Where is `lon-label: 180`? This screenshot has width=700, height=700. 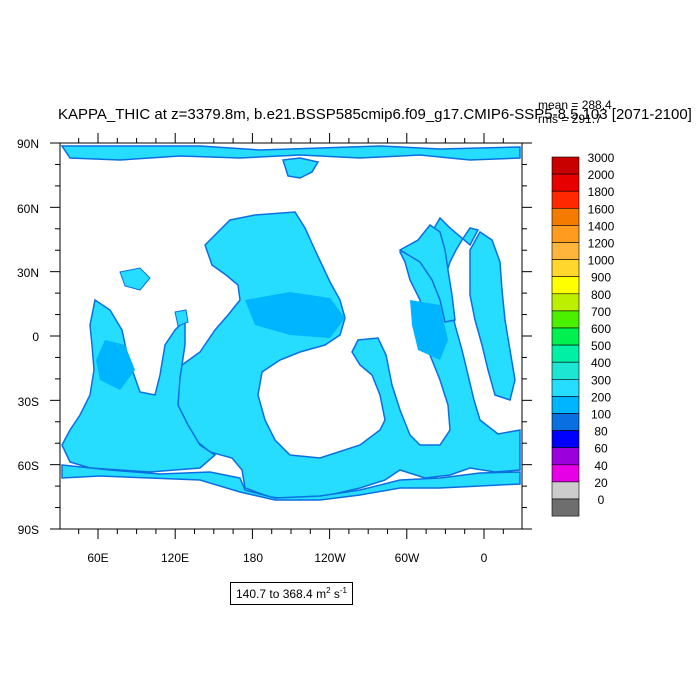
lon-label: 180 is located at coordinates (253, 558).